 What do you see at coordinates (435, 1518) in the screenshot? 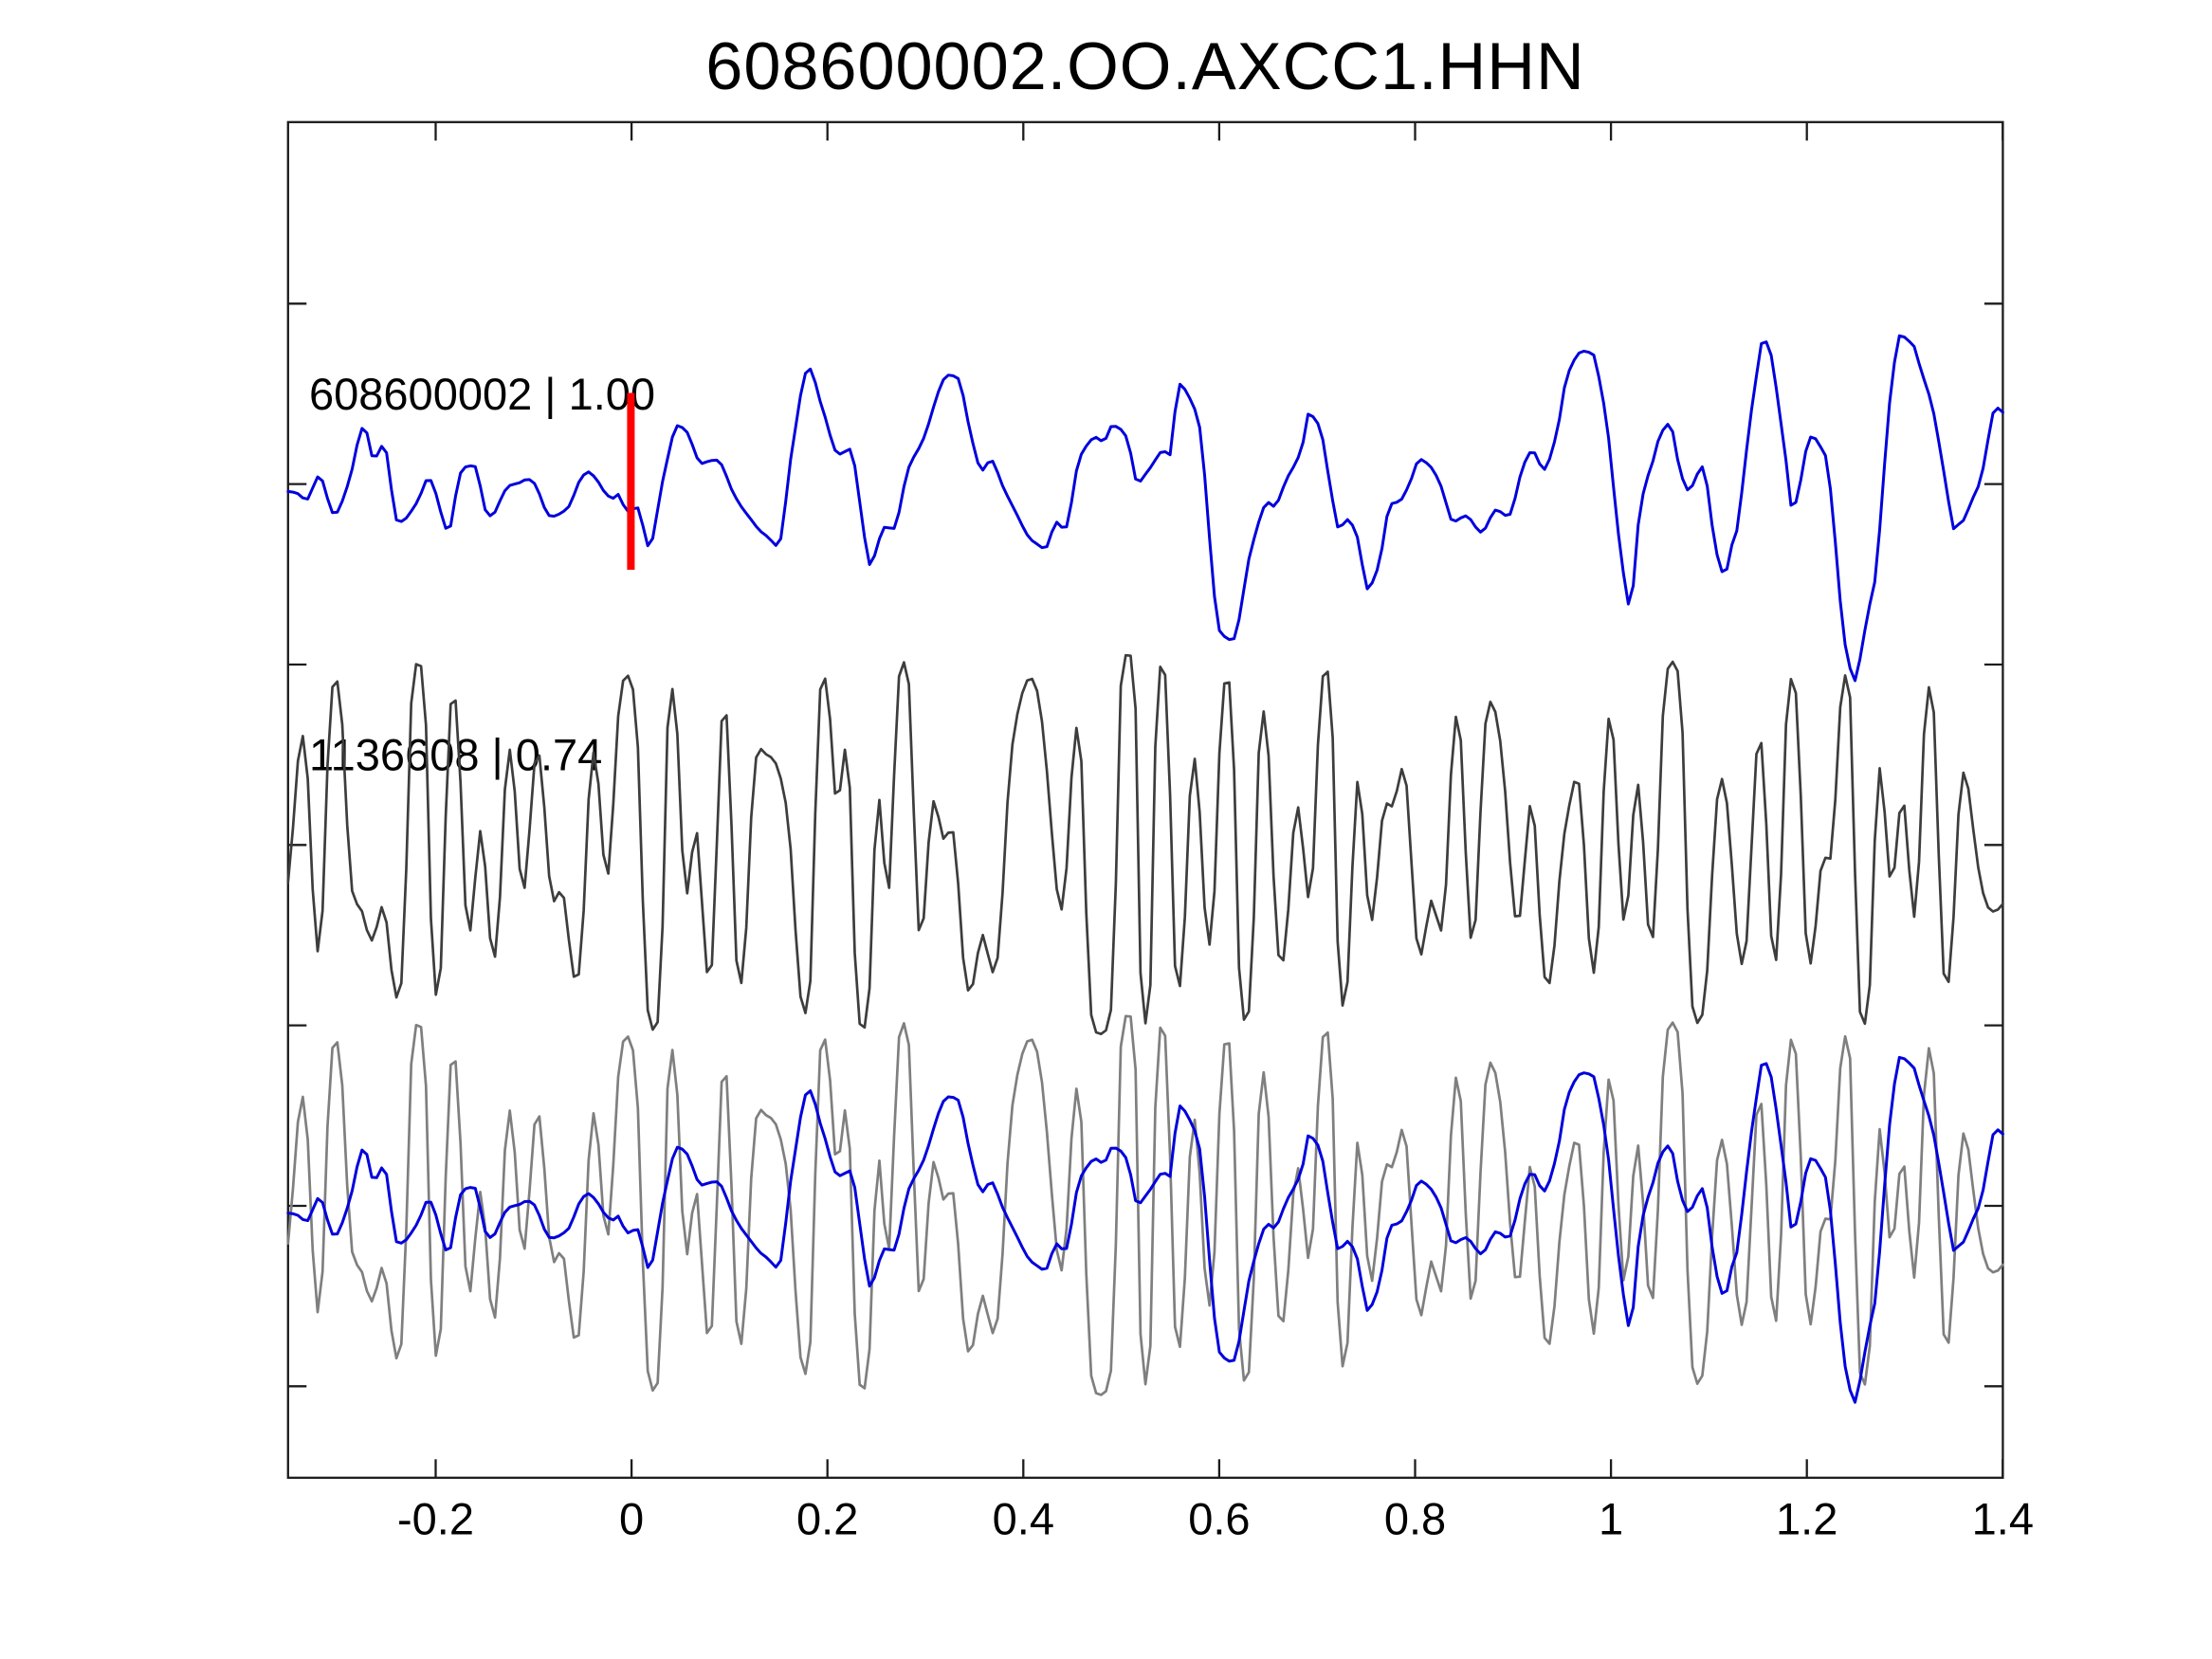
I see `svg-text: -0.2` at bounding box center [435, 1518].